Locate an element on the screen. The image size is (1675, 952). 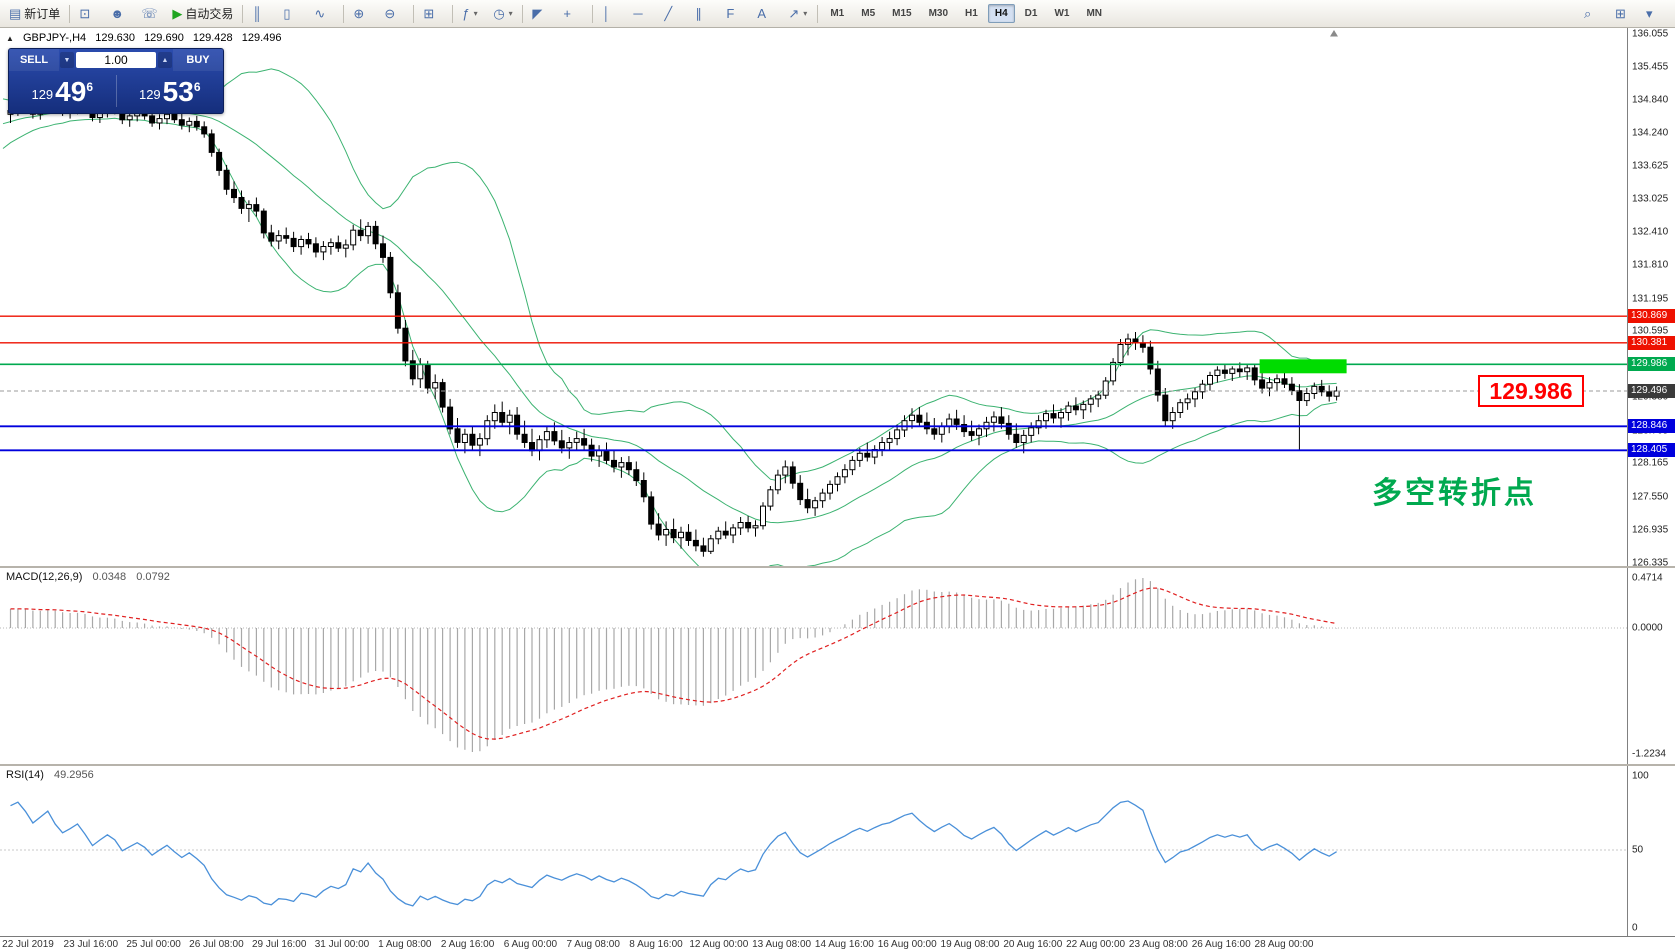
buy-price-big: 53 is located at coordinates (178, 91).